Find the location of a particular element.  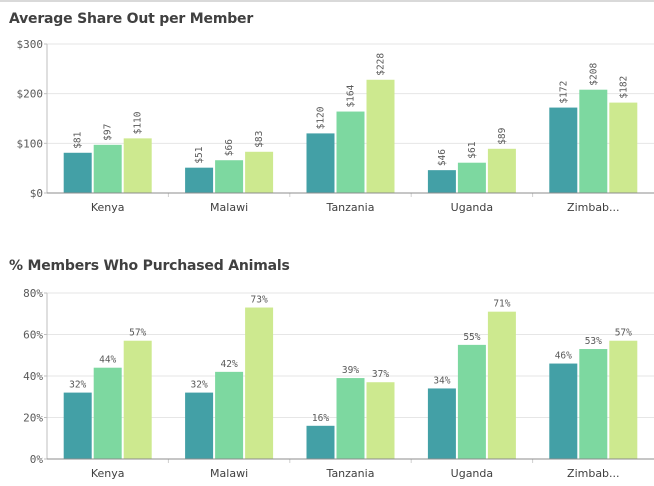

data-label: $228 is located at coordinates (381, 64).